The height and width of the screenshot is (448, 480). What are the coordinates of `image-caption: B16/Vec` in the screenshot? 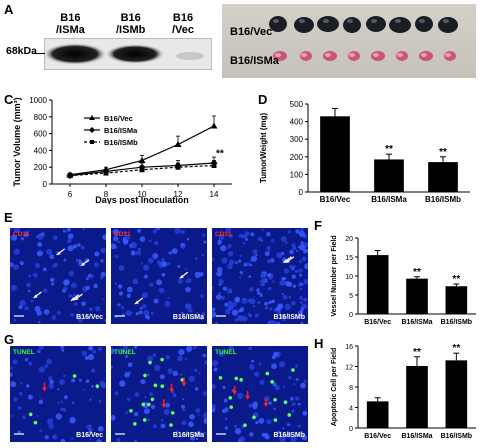 It's located at (89, 435).